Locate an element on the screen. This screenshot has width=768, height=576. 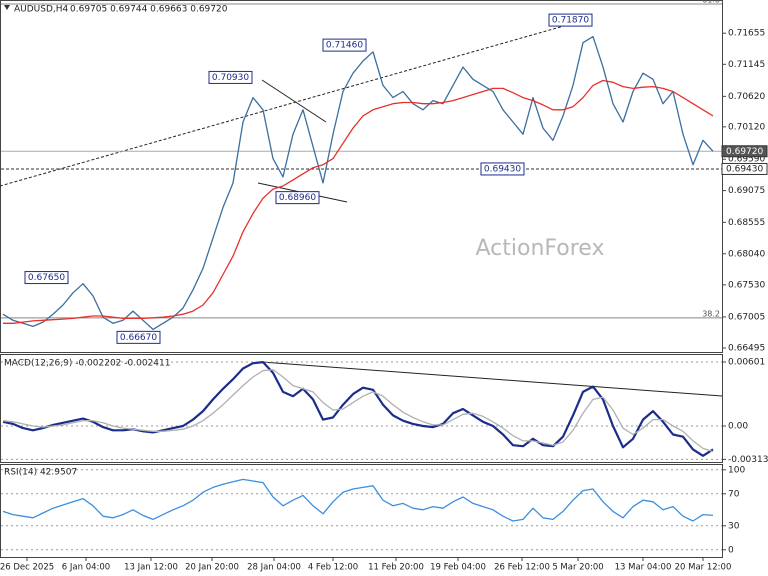
y-tick-label: 0 is located at coordinates (731, 550).